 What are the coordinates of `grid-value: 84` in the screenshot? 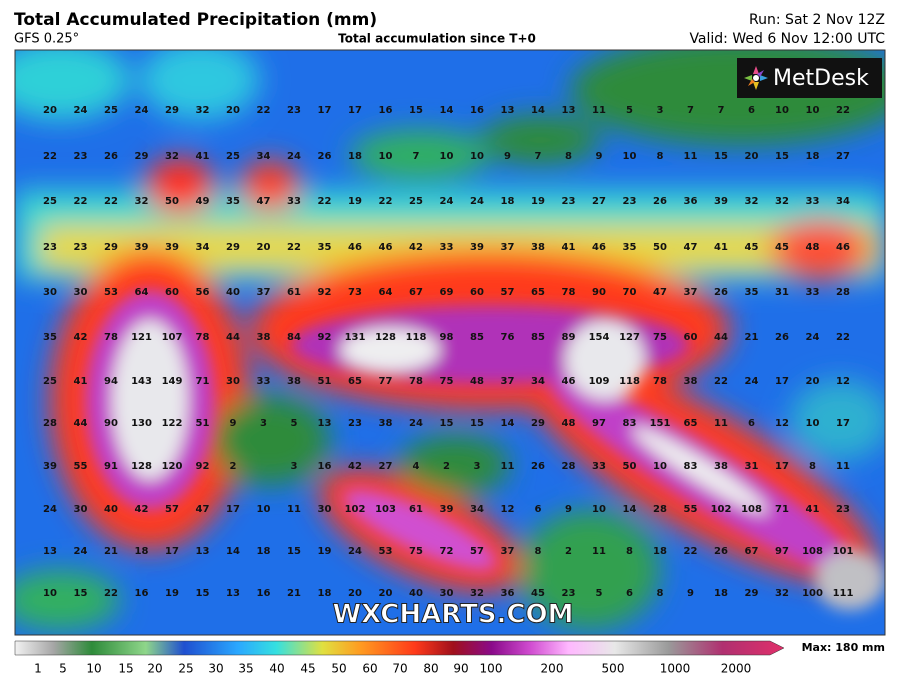 It's located at (294, 337).